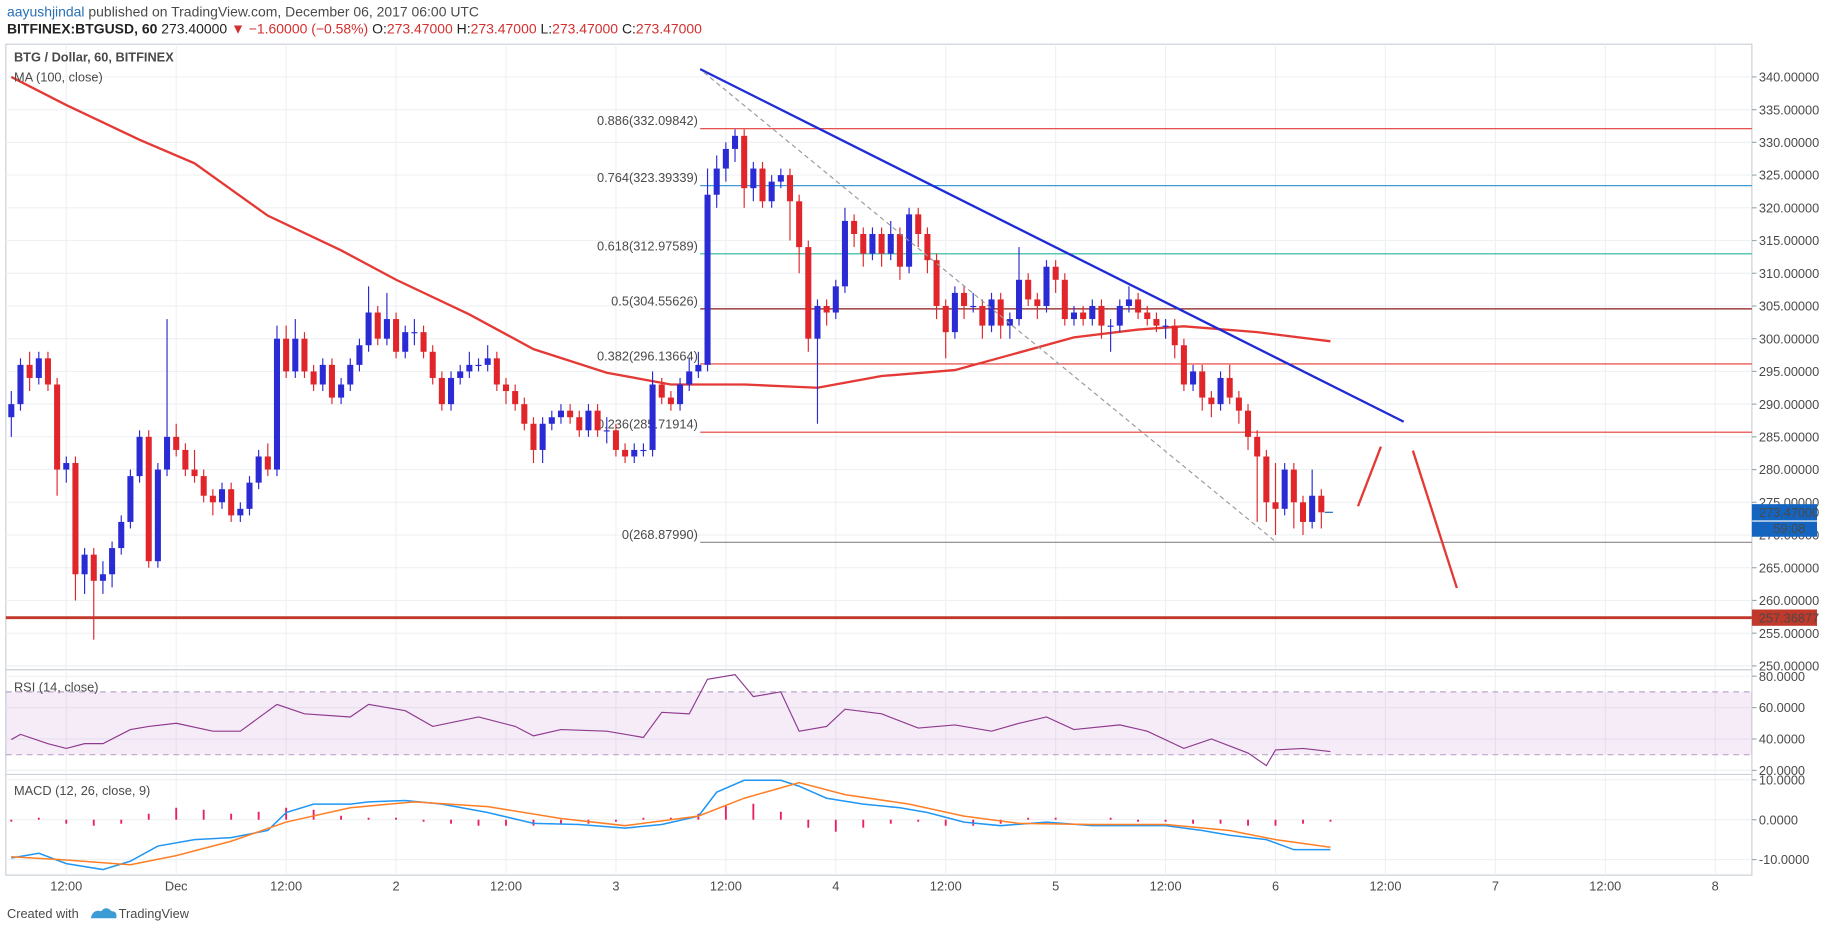 This screenshot has width=1824, height=931. Describe the element at coordinates (82, 790) in the screenshot. I see `macd-title: MACD (12, 26, close, 9)` at that location.